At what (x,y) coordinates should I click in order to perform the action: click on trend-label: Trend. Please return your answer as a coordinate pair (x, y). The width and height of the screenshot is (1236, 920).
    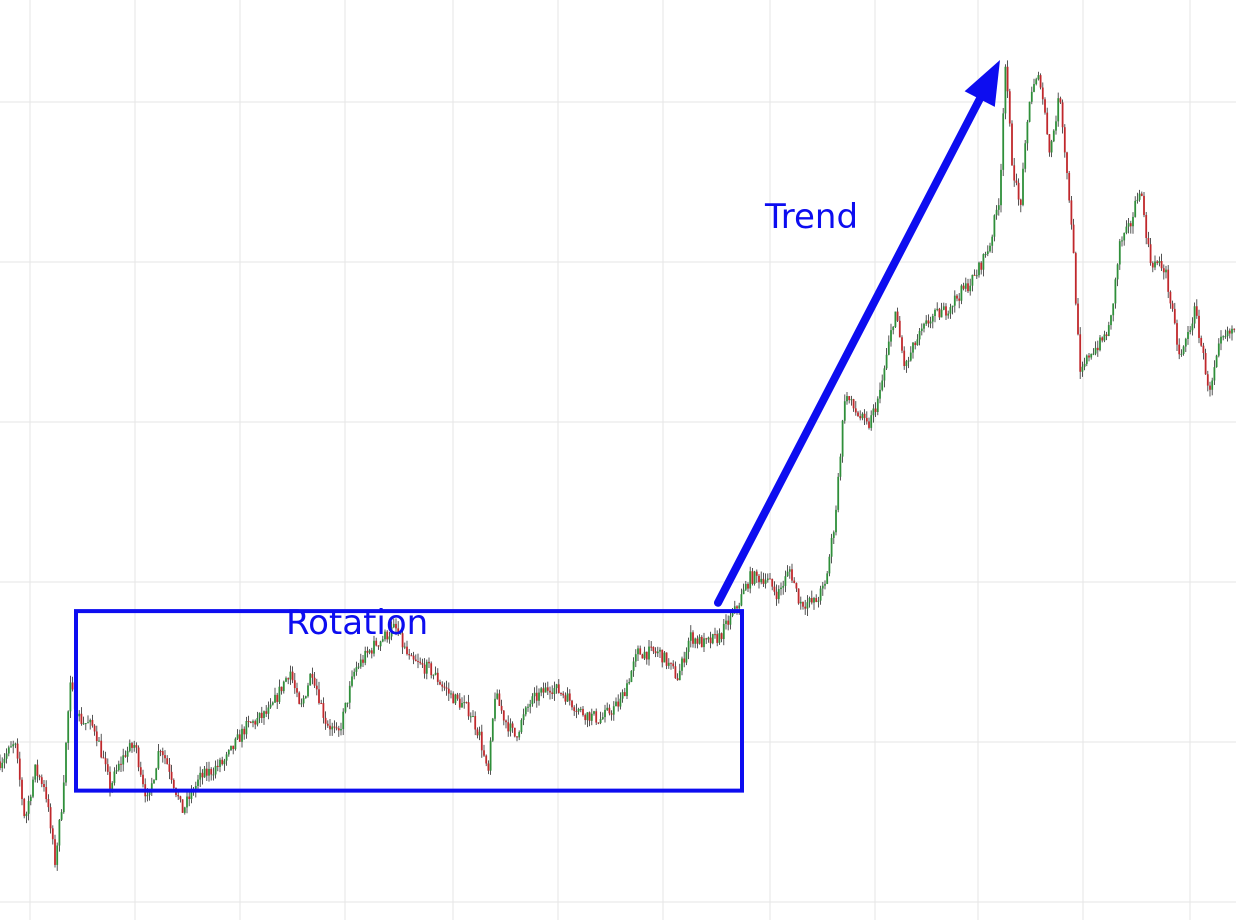
    Looking at the image, I should click on (811, 217).